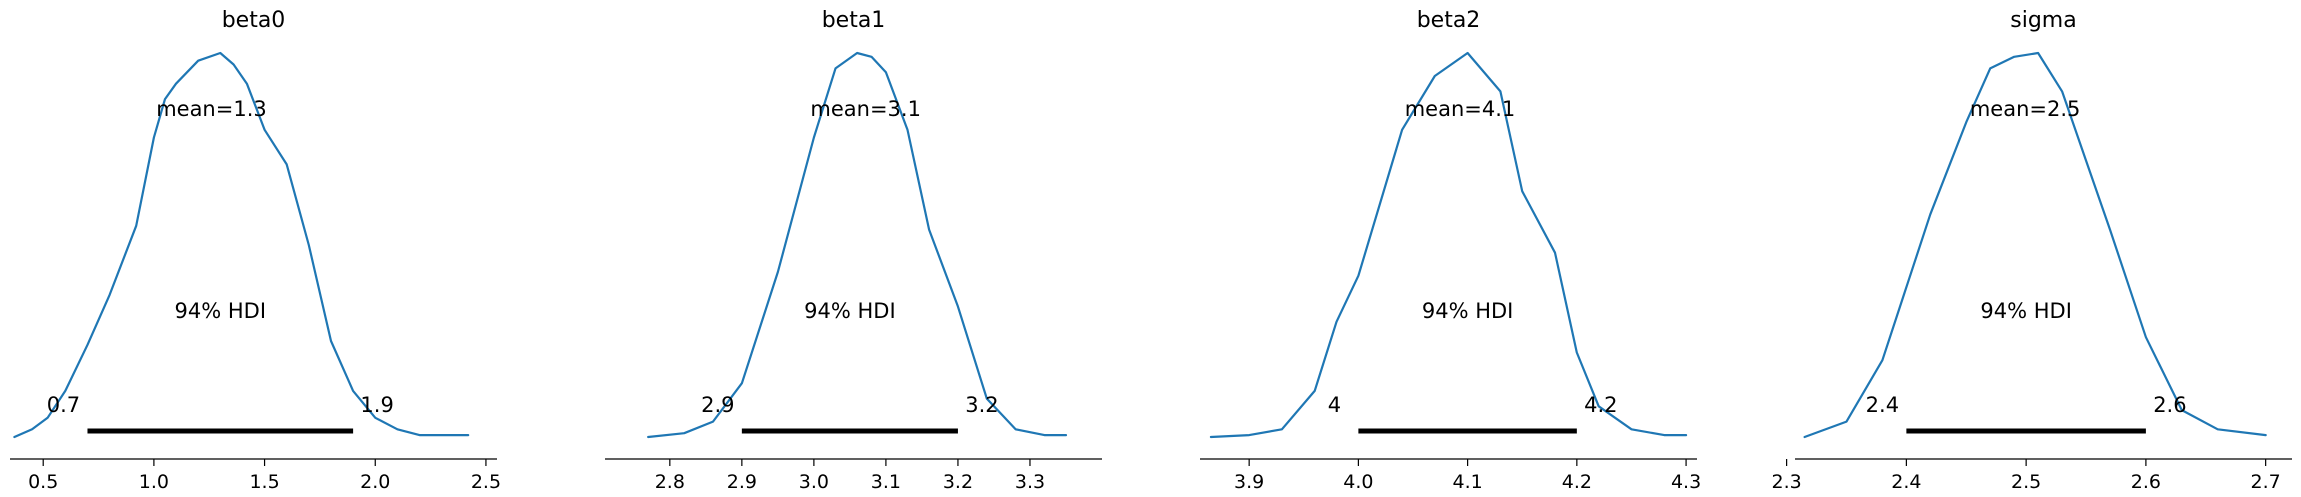 This screenshot has height=497, width=2301. Describe the element at coordinates (670, 482) in the screenshot. I see `x-tick-label: 2.8` at that location.